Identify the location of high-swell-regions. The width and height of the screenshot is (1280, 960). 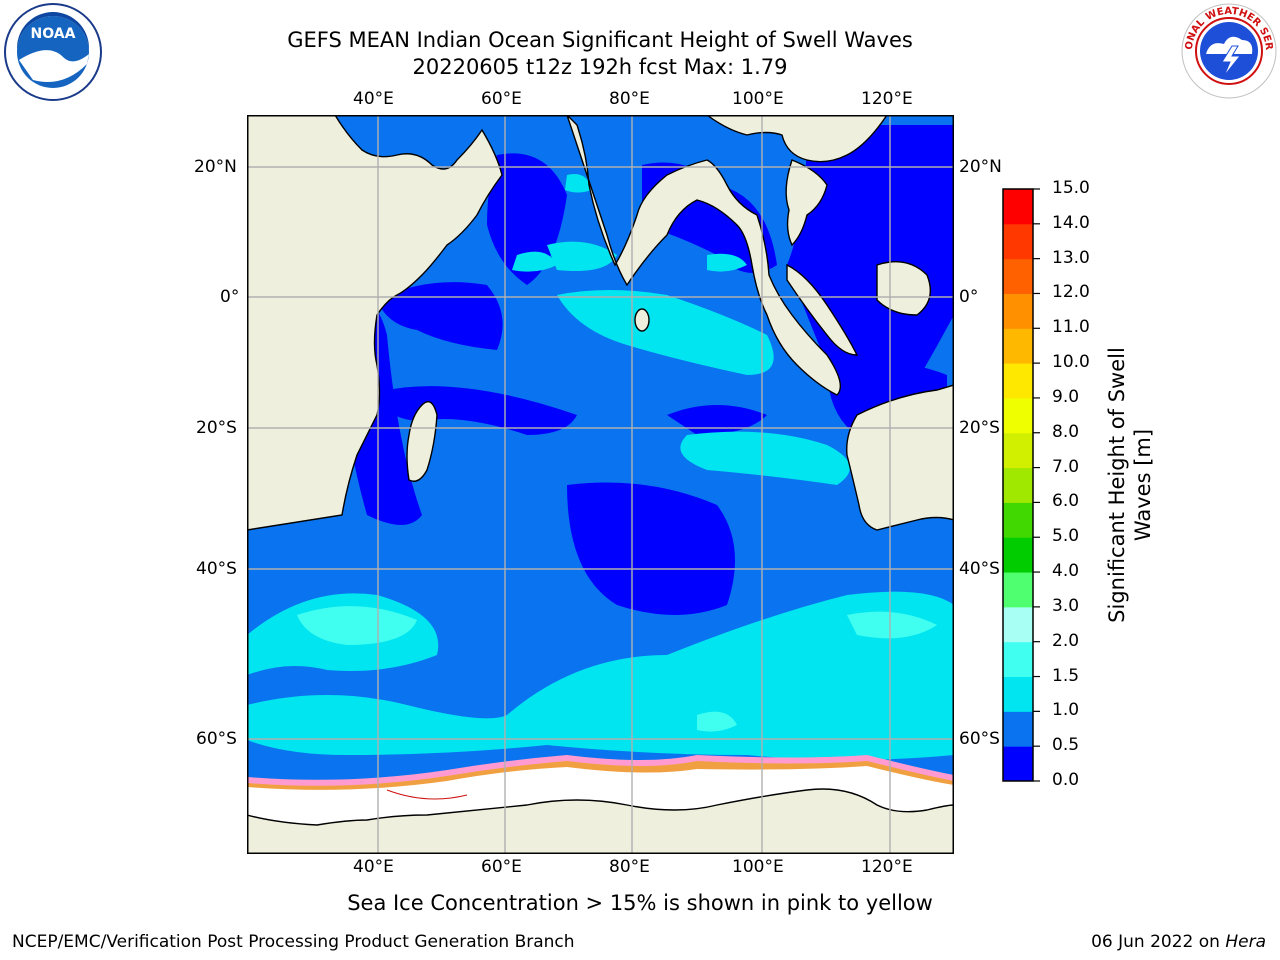
(617, 669).